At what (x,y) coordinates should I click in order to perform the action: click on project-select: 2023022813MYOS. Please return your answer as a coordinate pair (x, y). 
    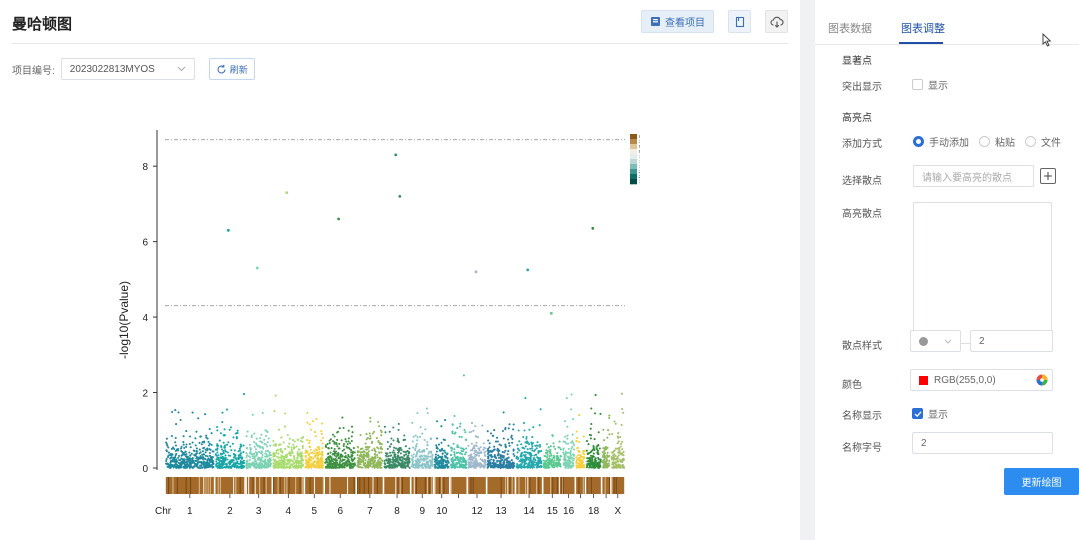
    Looking at the image, I should click on (127, 69).